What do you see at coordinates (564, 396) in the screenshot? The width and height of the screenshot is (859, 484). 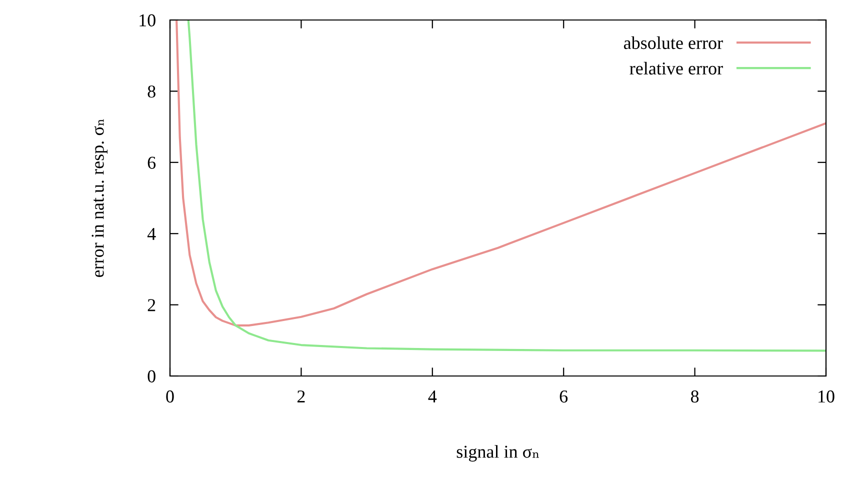 I see `x-tick-label: 6` at bounding box center [564, 396].